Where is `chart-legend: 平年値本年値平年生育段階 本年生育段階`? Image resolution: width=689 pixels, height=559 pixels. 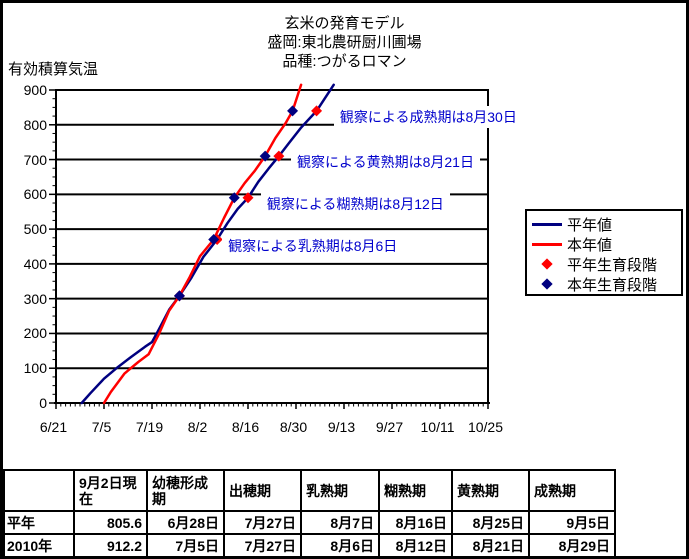 chart-legend: 平年値本年値平年生育段階 本年生育段階 is located at coordinates (604, 252).